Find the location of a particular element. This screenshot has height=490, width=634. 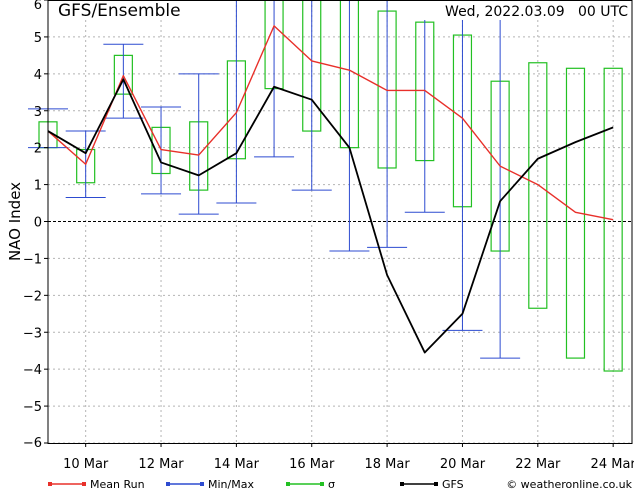

x-tick-label: 10 Mar is located at coordinates (86, 464).